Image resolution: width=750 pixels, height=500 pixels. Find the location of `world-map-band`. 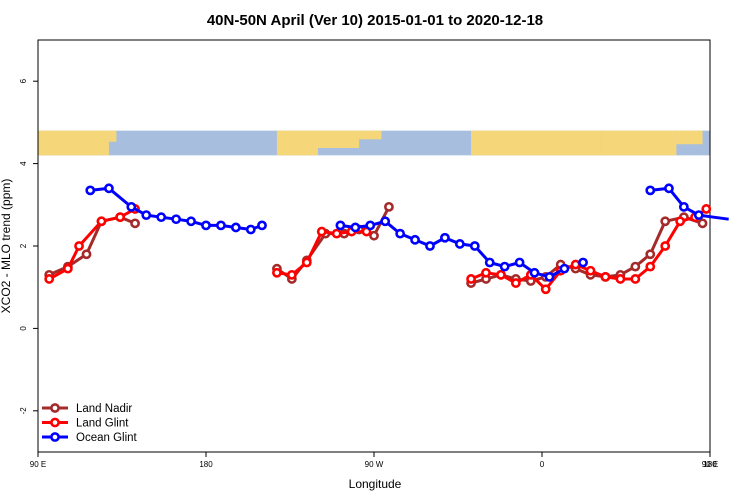

world-map-band is located at coordinates (374, 143).